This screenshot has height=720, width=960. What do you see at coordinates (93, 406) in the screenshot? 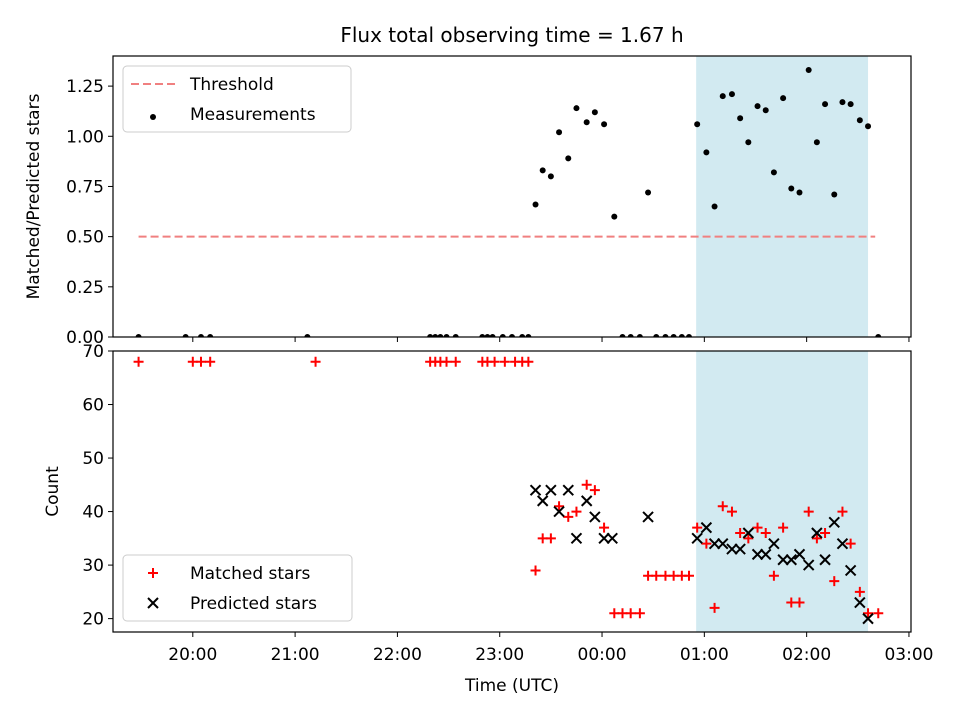
I see `y-tick-label: 60` at bounding box center [93, 406].